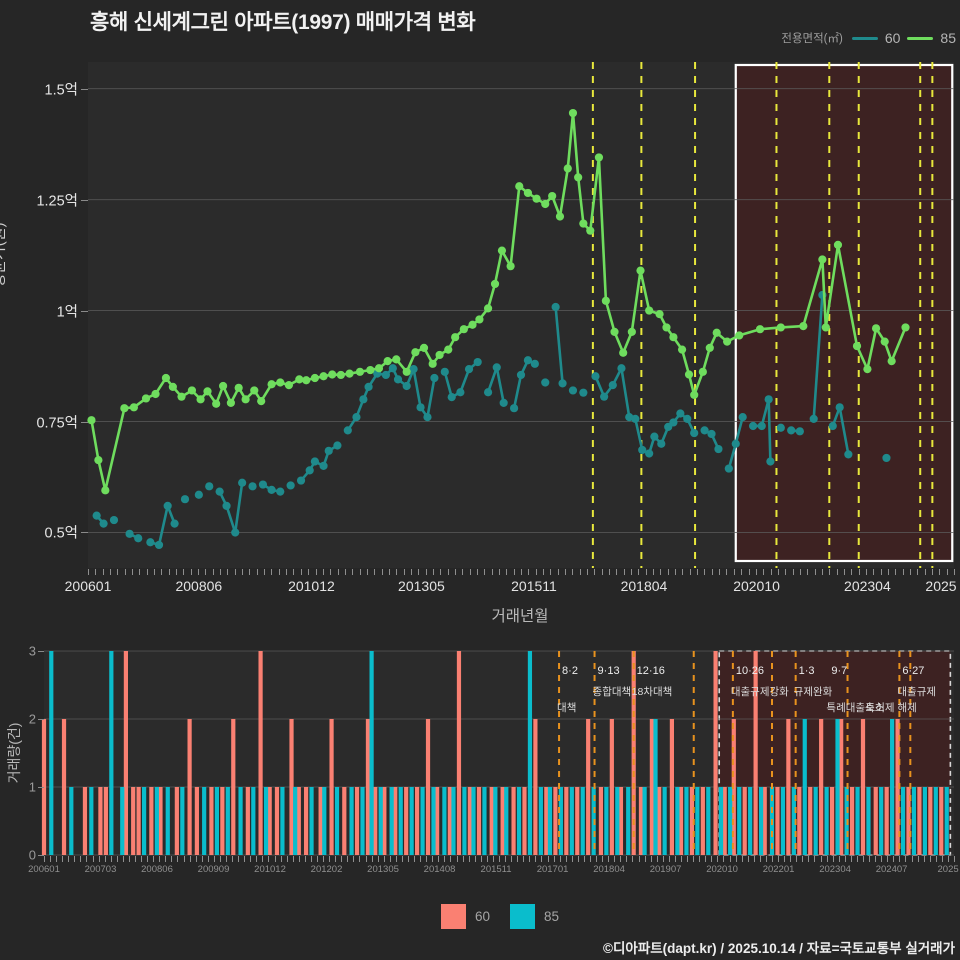  Describe the element at coordinates (534, 586) in the screenshot. I see `main-x-tick: 201511` at that location.